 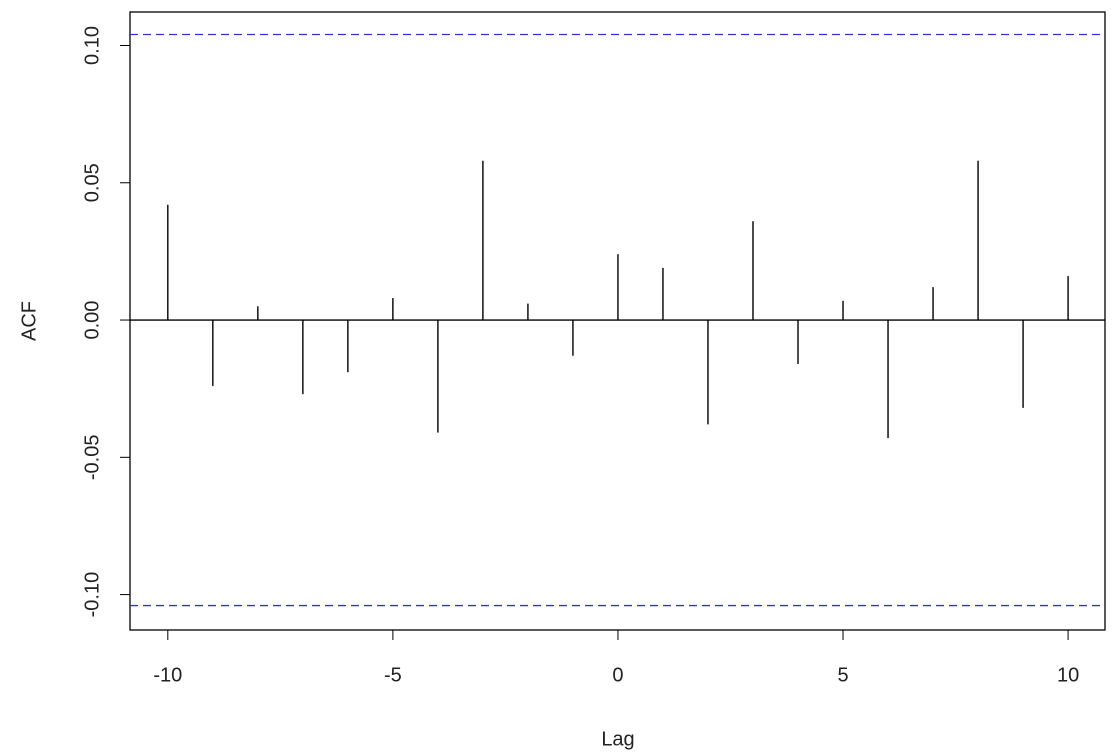 What do you see at coordinates (393, 675) in the screenshot?
I see `x-tick-label: -5` at bounding box center [393, 675].